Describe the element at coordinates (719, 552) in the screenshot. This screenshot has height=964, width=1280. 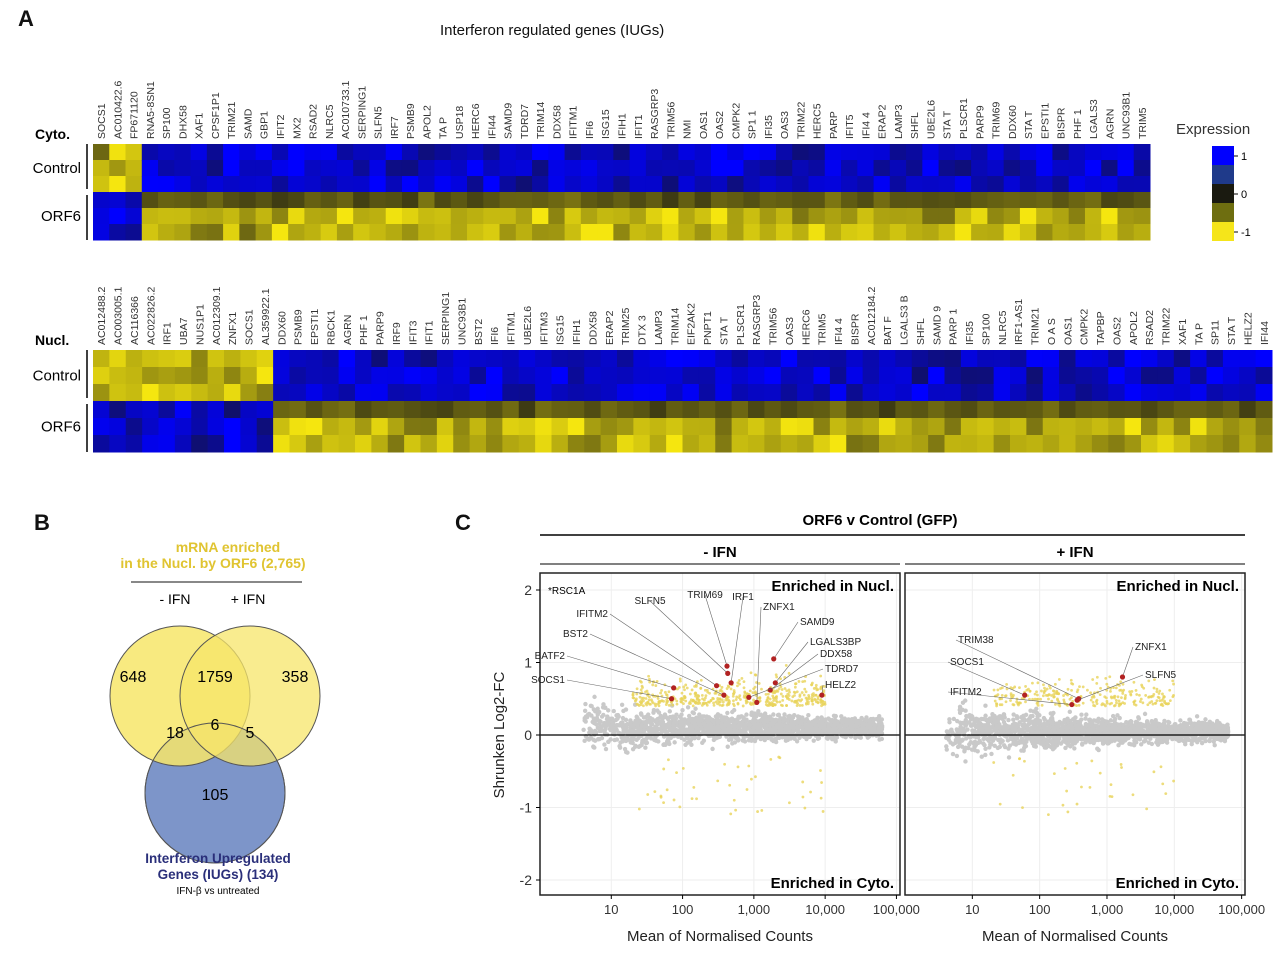
I see `facet-title: - IFN` at that location.